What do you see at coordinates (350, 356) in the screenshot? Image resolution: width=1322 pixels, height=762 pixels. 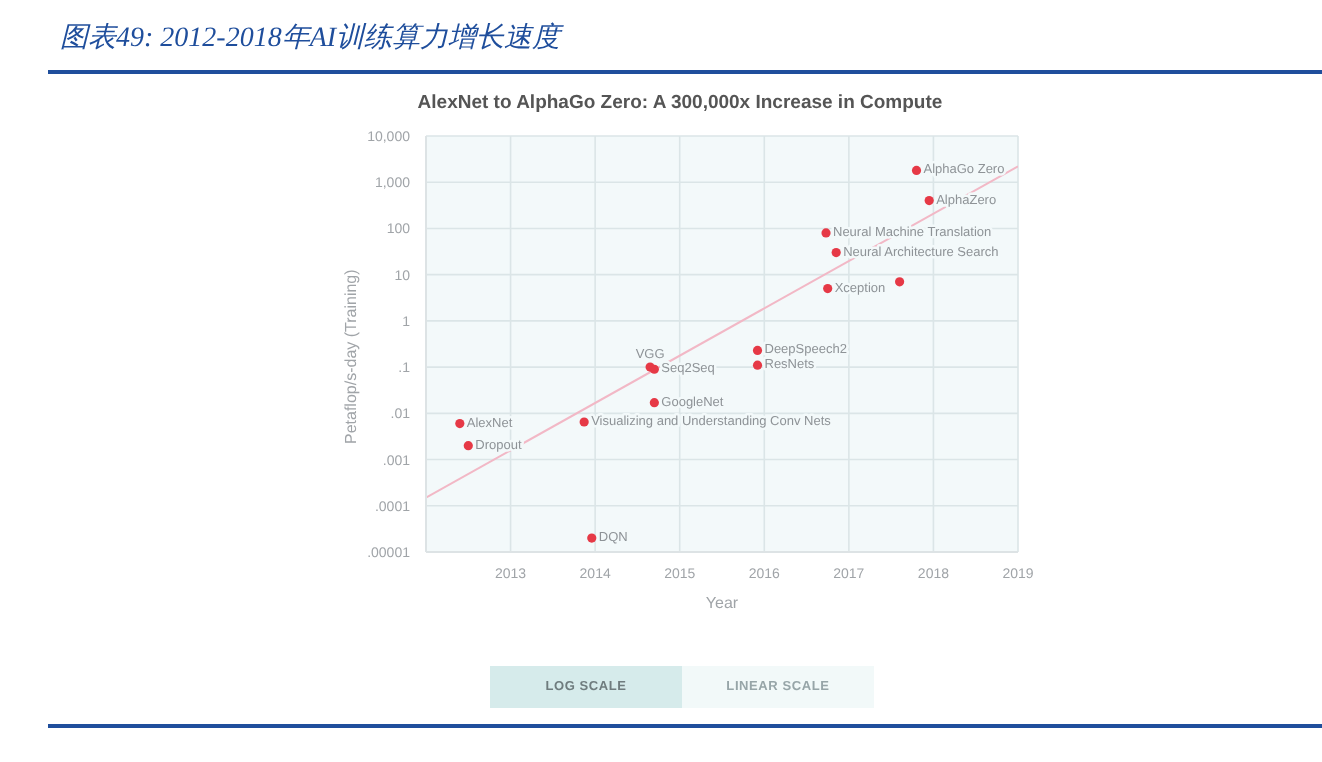 I see `y-axis-title: Petaflop/s-day (Training)` at bounding box center [350, 356].